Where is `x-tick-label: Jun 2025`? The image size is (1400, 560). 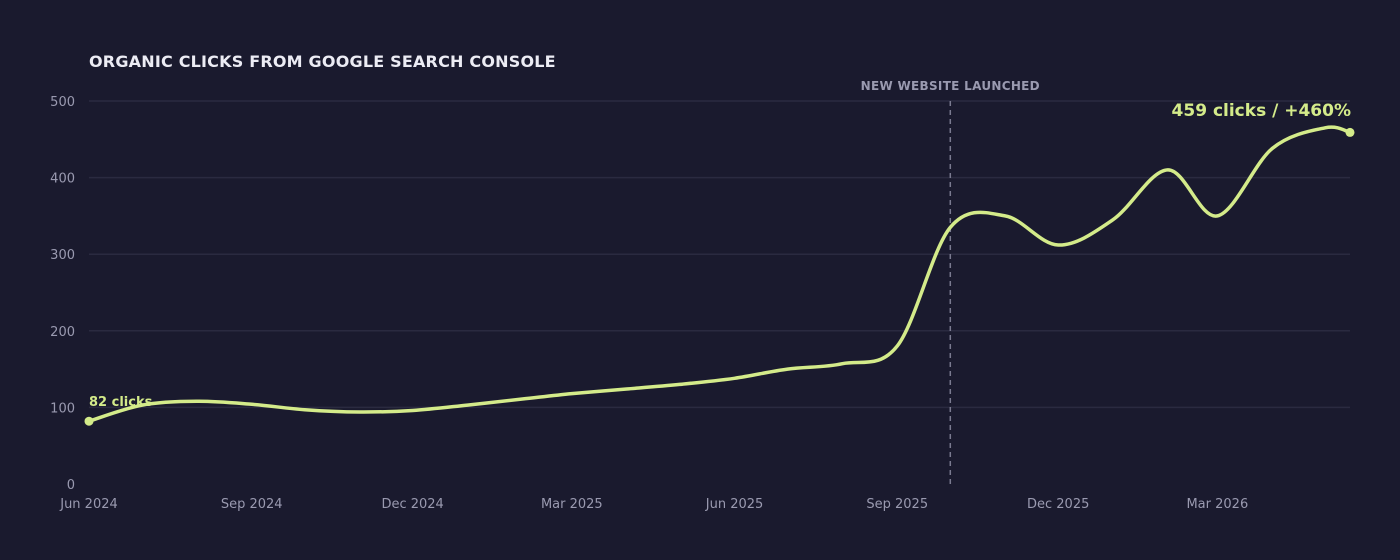
x-tick-label: Jun 2025 is located at coordinates (734, 504).